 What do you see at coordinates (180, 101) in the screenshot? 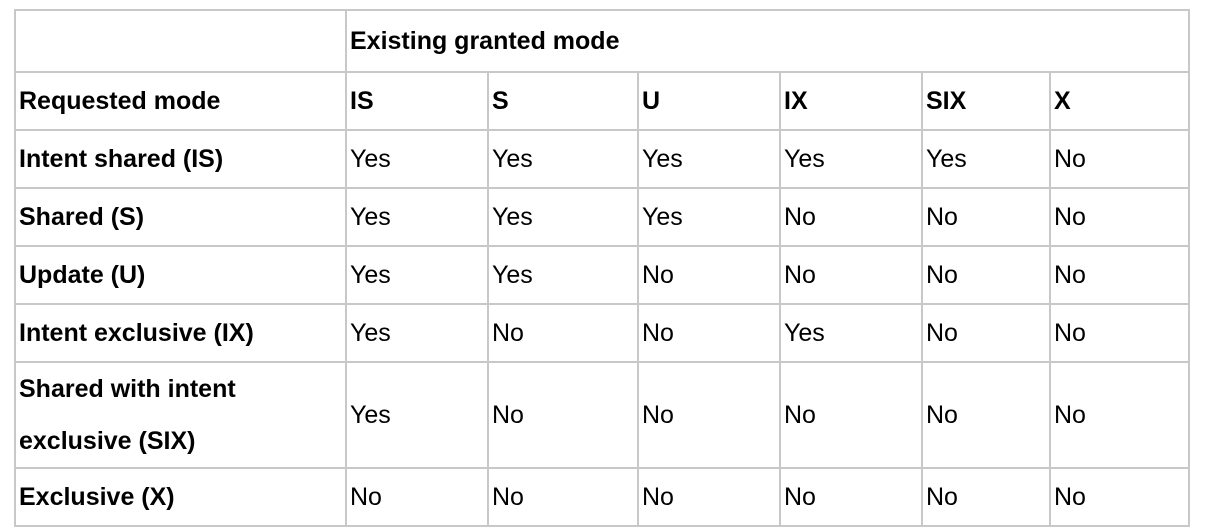
I see `requested-mode-header: Requested mode` at bounding box center [180, 101].